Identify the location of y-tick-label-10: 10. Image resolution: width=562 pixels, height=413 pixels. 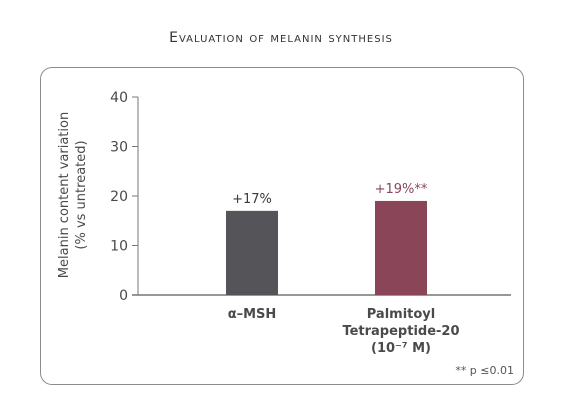
(119, 247).